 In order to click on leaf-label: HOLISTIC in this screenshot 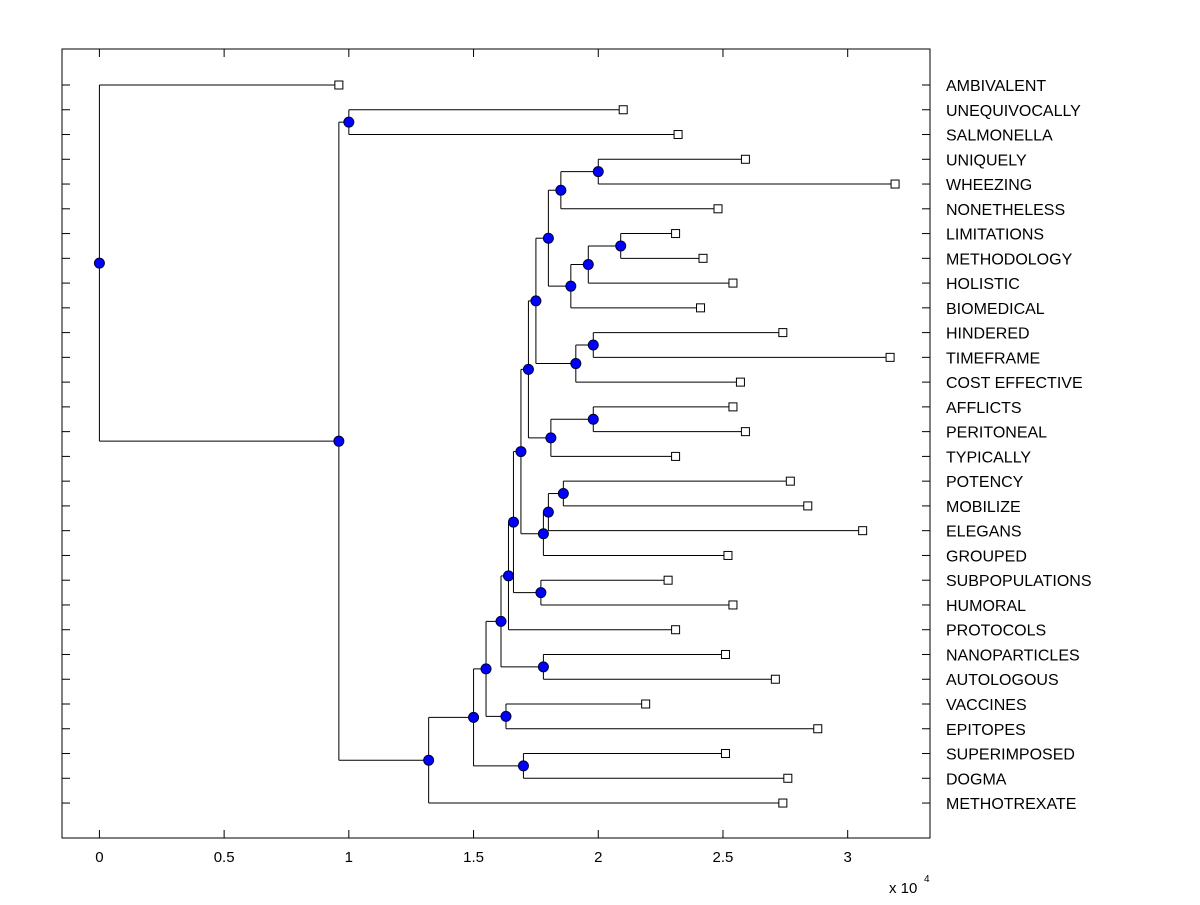, I will do `click(983, 284)`.